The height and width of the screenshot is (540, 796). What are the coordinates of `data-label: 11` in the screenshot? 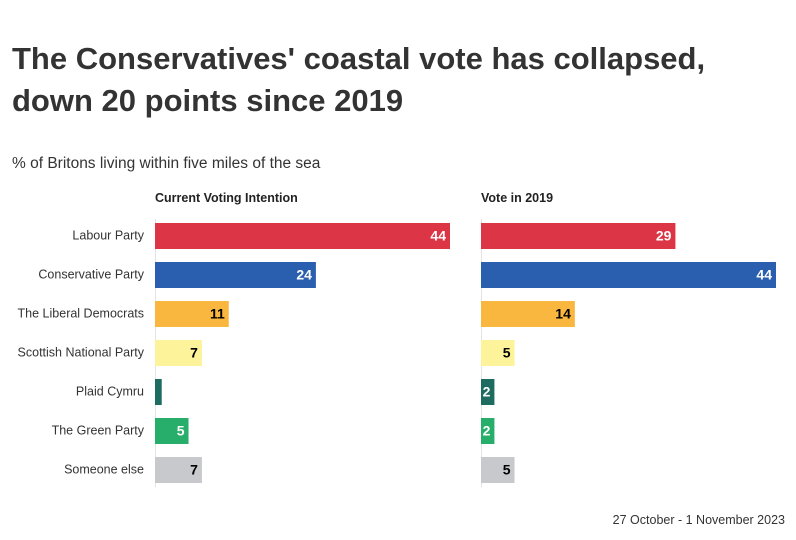 It's located at (217, 314).